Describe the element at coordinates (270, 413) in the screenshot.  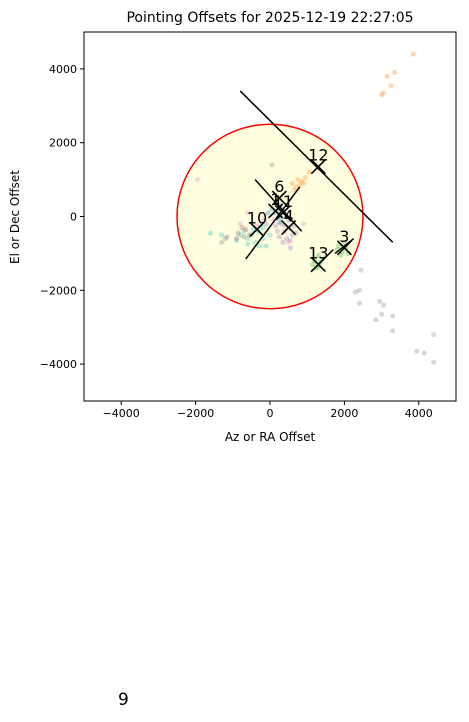
I see `x-tick-label: 0` at that location.